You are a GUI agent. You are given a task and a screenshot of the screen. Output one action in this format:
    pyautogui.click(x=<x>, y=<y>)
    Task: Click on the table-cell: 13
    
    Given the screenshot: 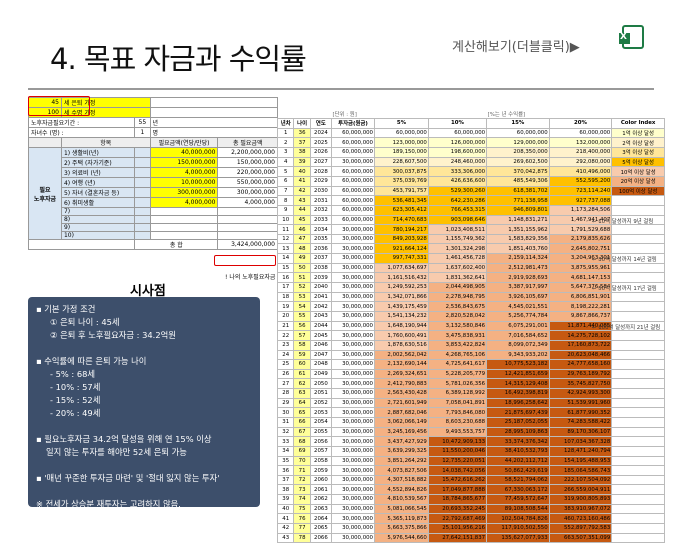 What is the action you would take?
    pyautogui.click(x=285, y=249)
    